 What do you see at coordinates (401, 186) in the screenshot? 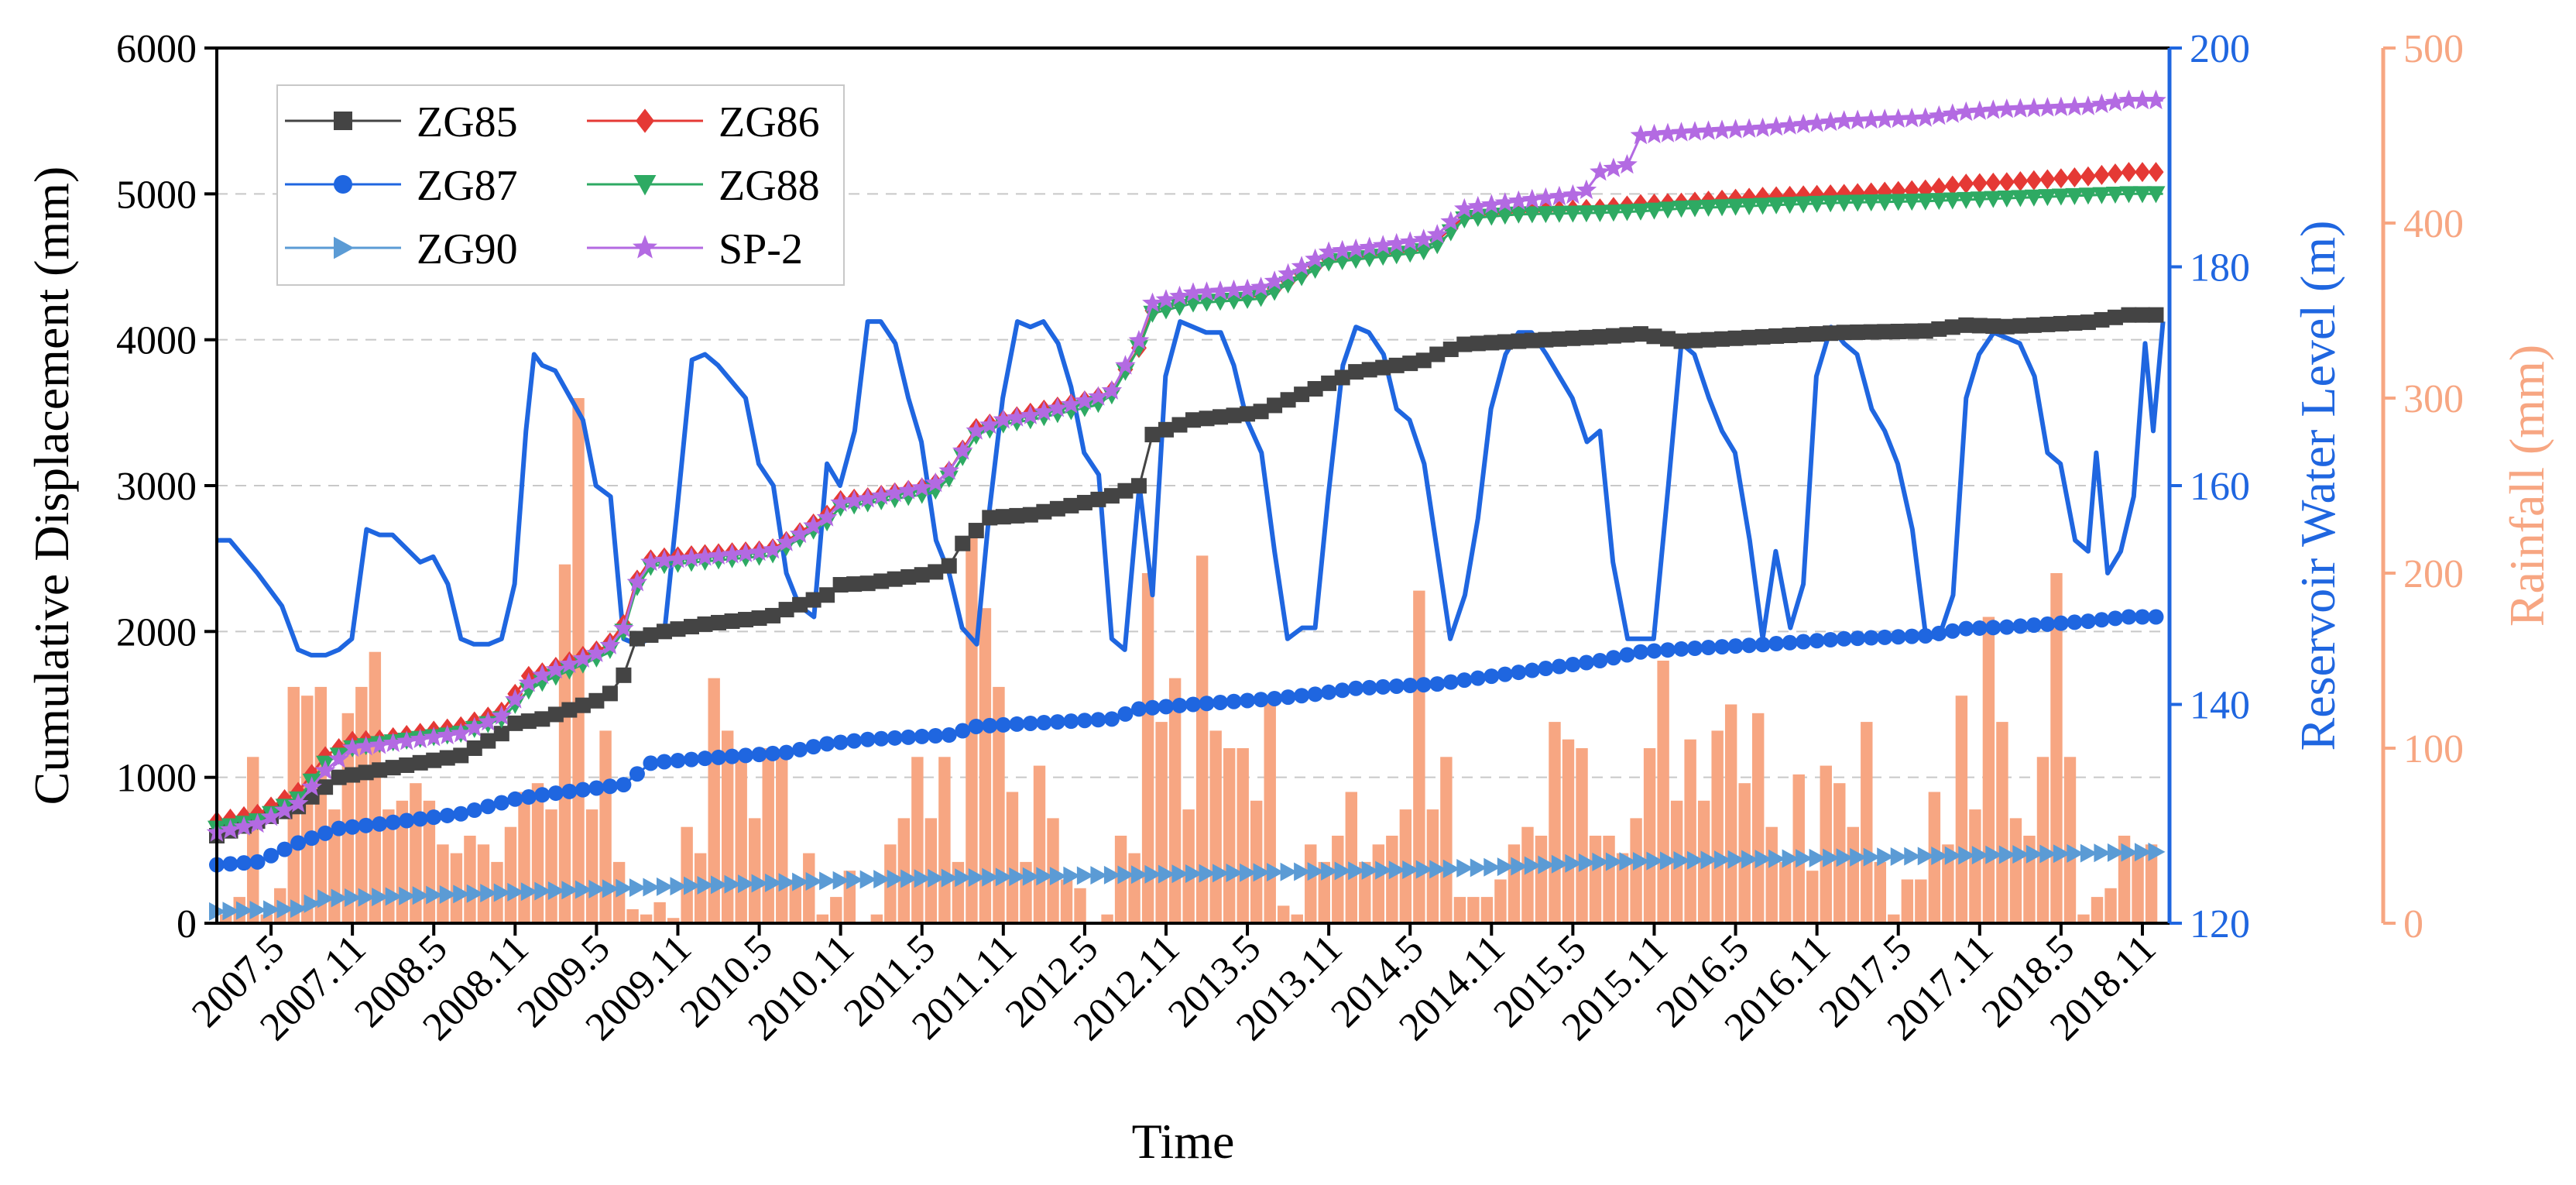
I see `legend-item-zg87: ZG87` at bounding box center [401, 186].